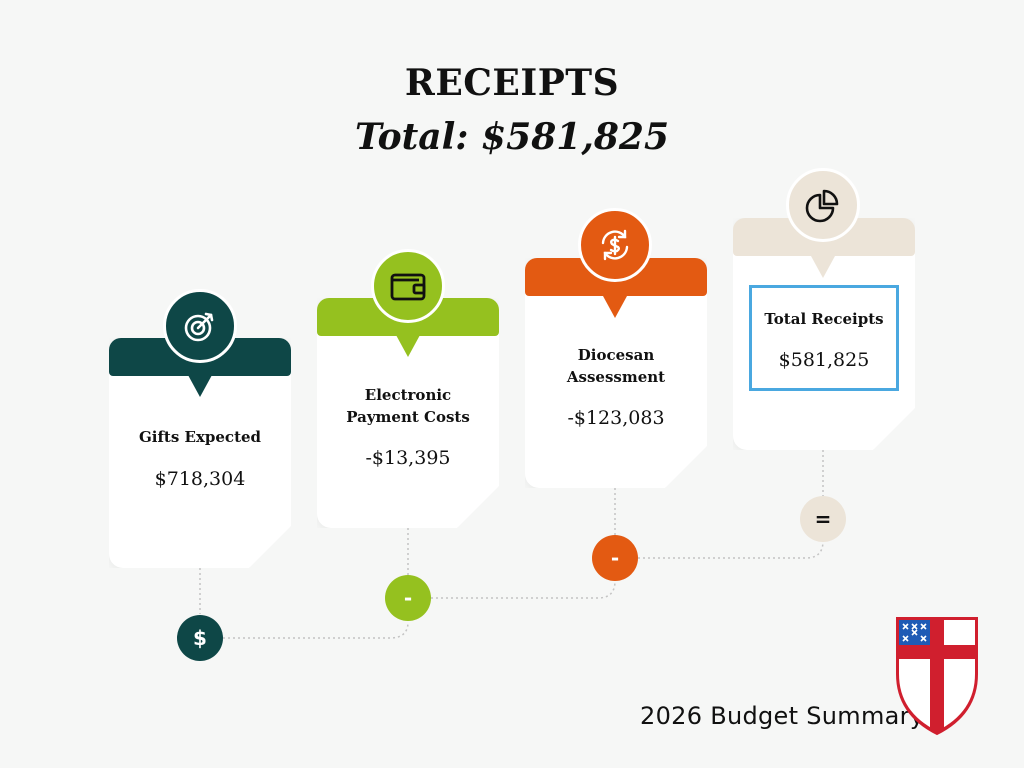 The width and height of the screenshot is (1024, 768). What do you see at coordinates (408, 458) in the screenshot?
I see `card-value: -$13,395` at bounding box center [408, 458].